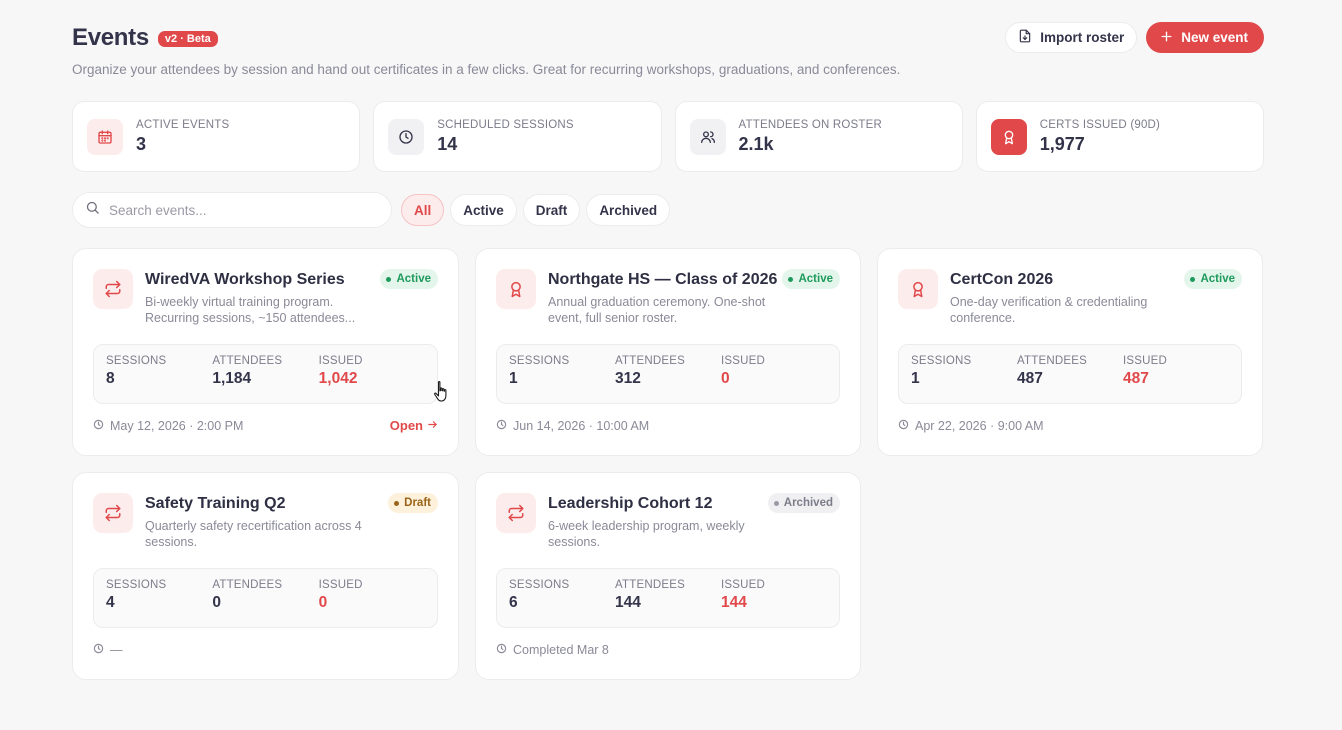 Image resolution: width=1342 pixels, height=730 pixels. Describe the element at coordinates (216, 136) in the screenshot. I see `stat-active-events: ACTIVE EVENTS 3` at that location.